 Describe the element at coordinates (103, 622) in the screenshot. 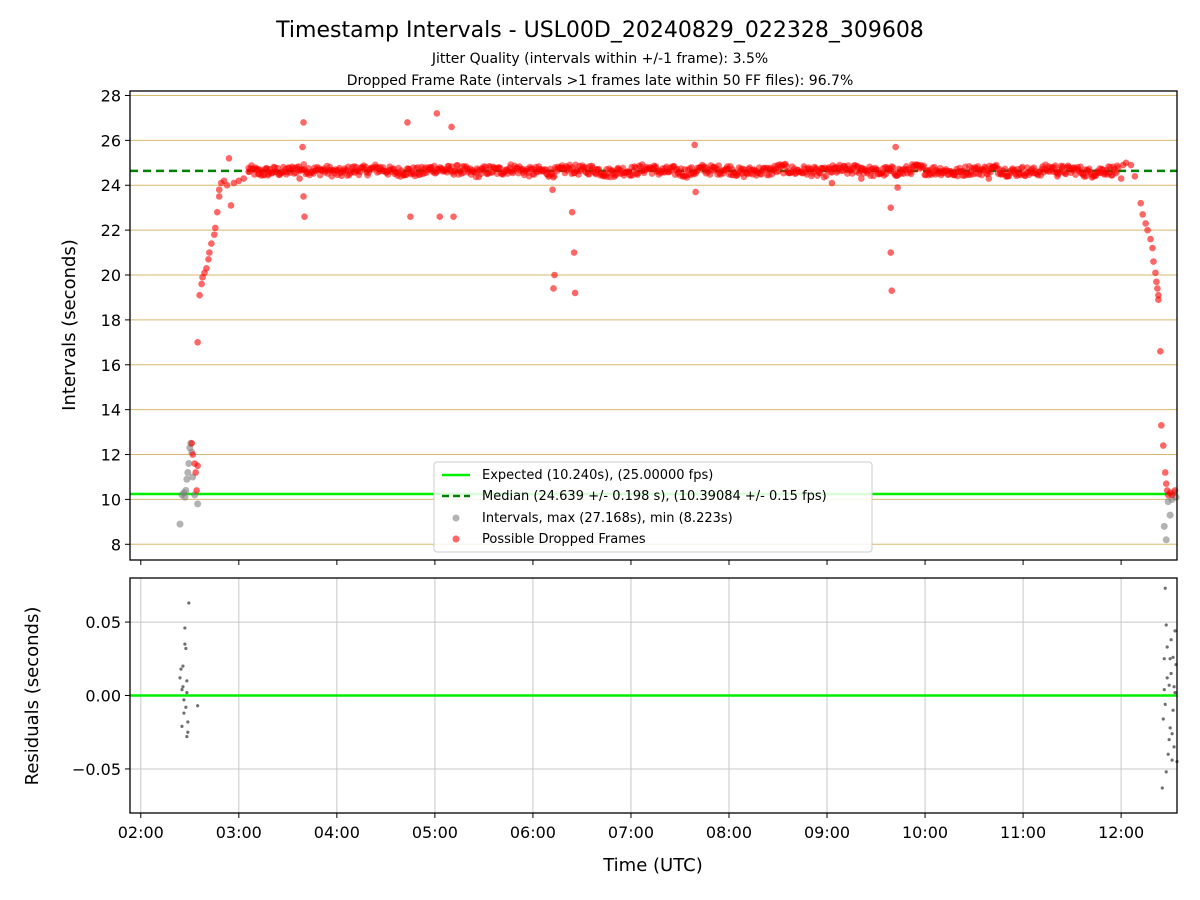

I see `bottom-y-tick-label: 0.05` at that location.